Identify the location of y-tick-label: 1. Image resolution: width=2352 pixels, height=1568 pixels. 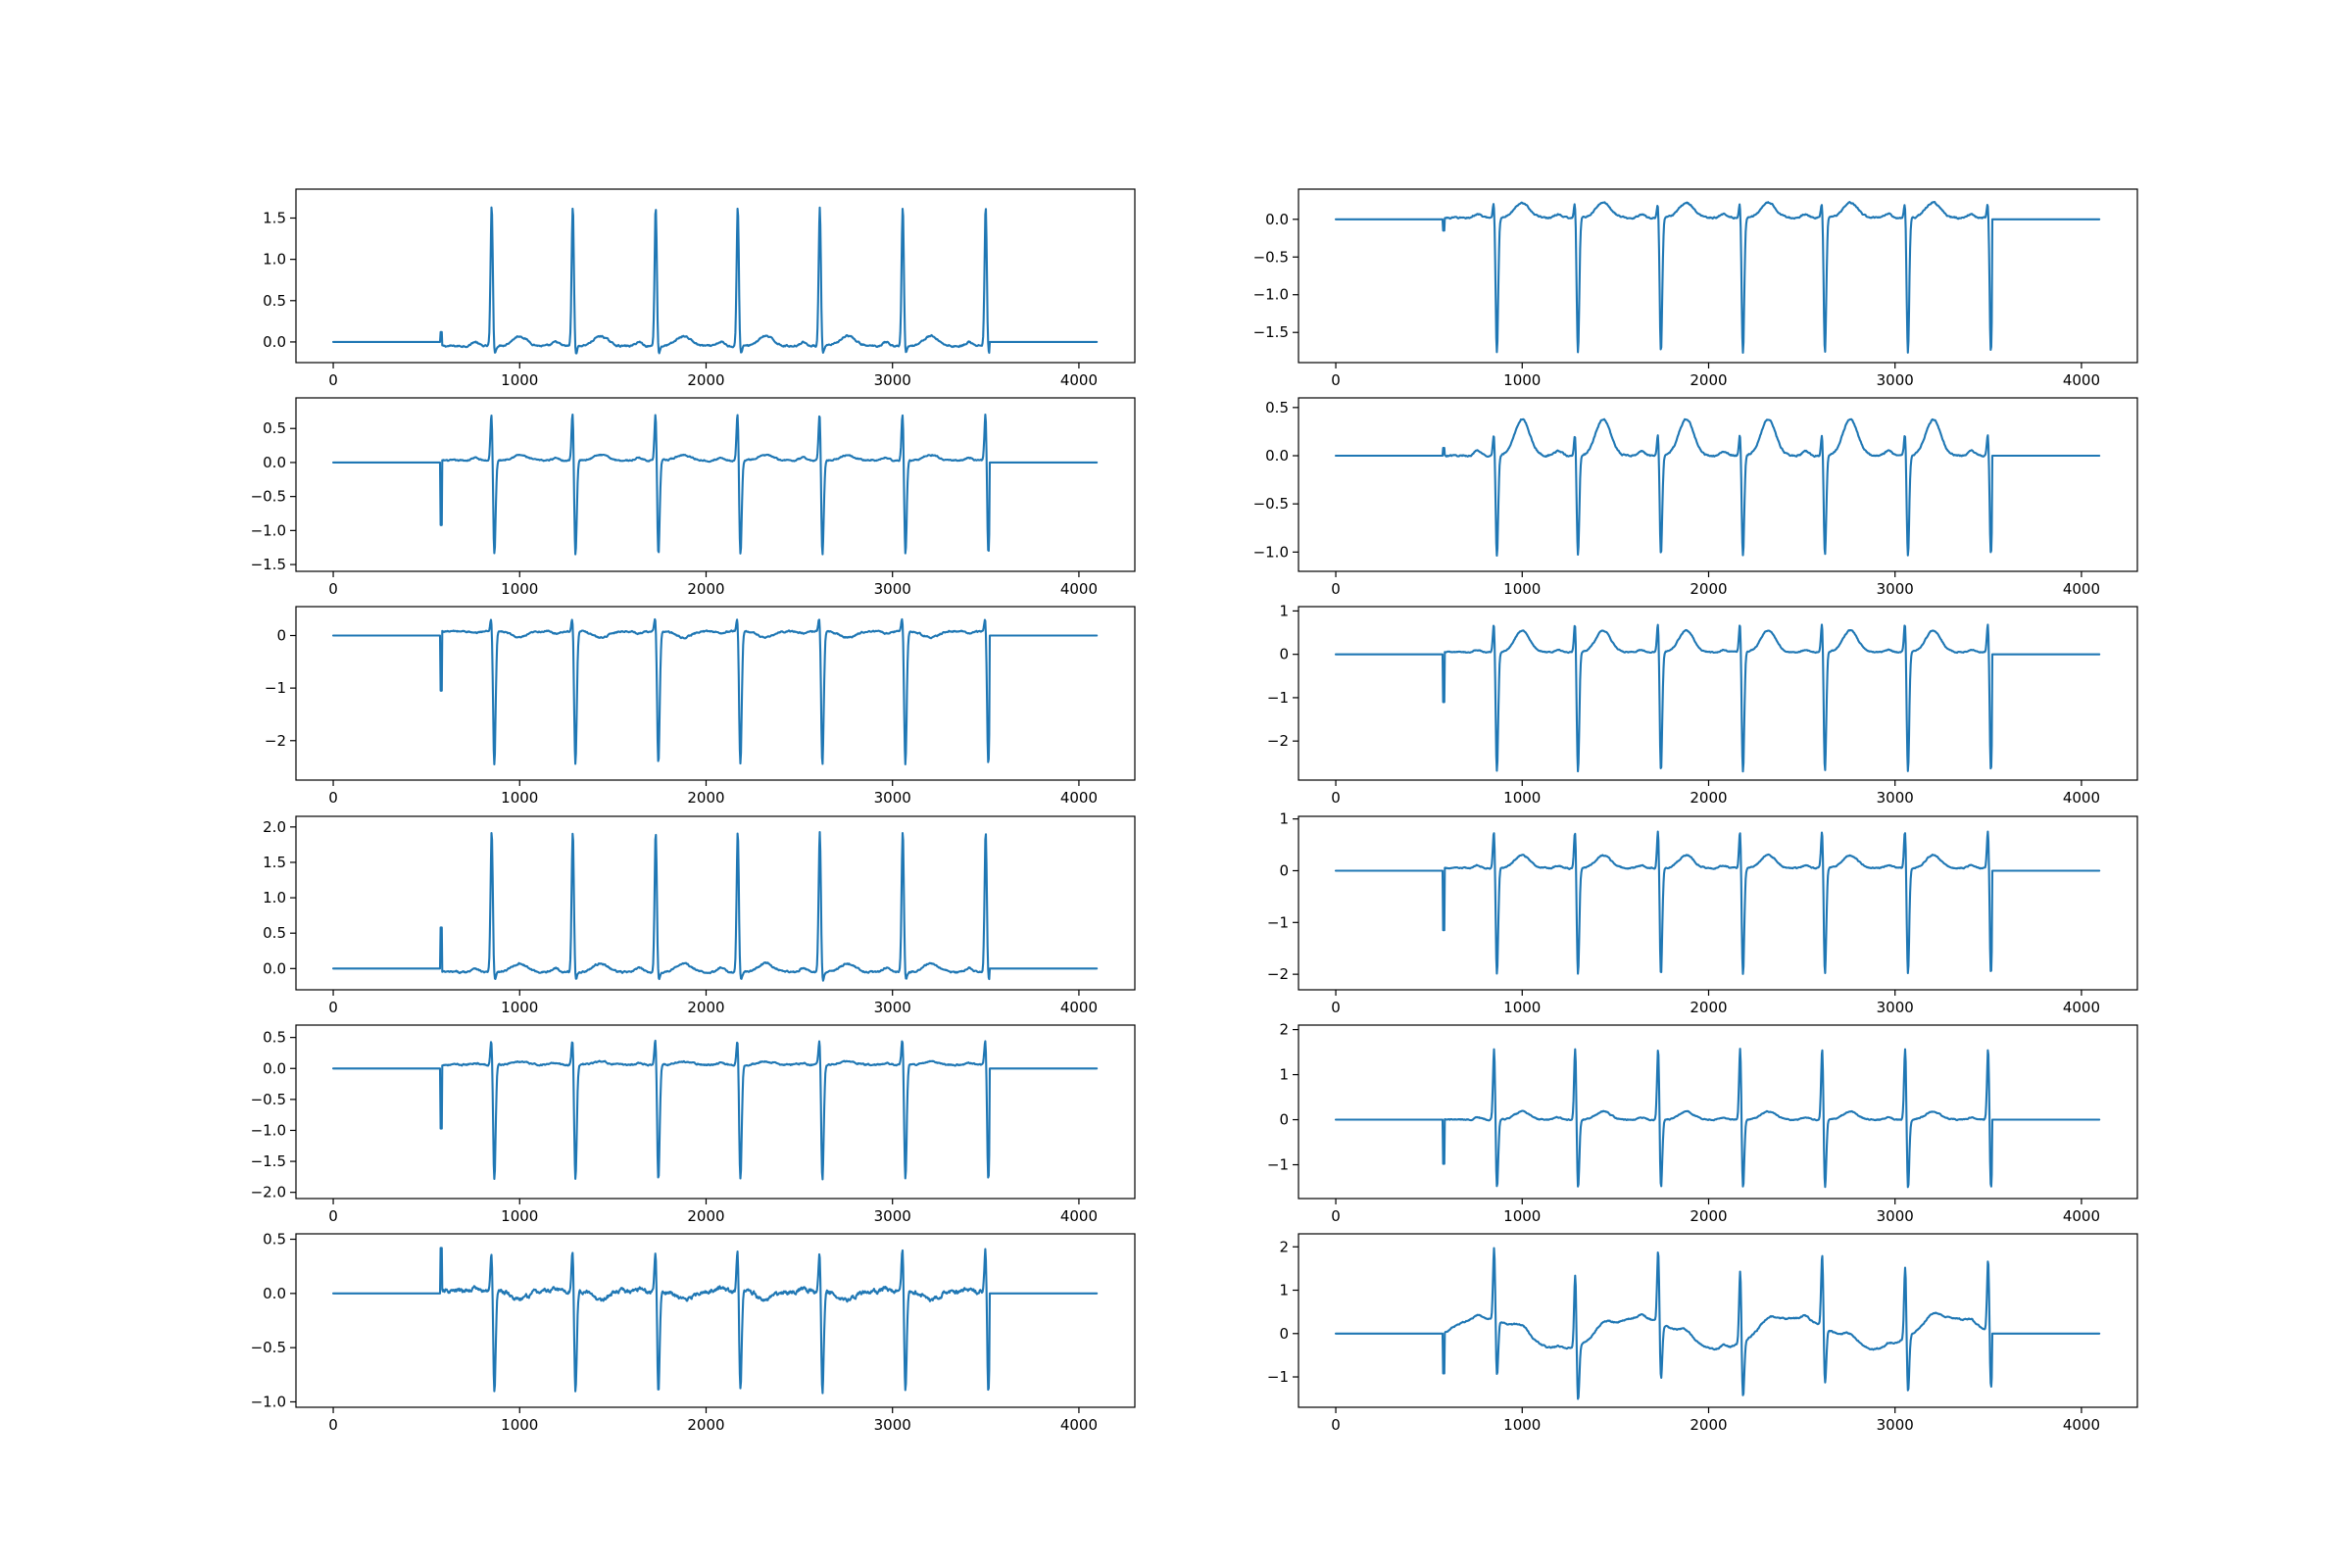
(1284, 1075).